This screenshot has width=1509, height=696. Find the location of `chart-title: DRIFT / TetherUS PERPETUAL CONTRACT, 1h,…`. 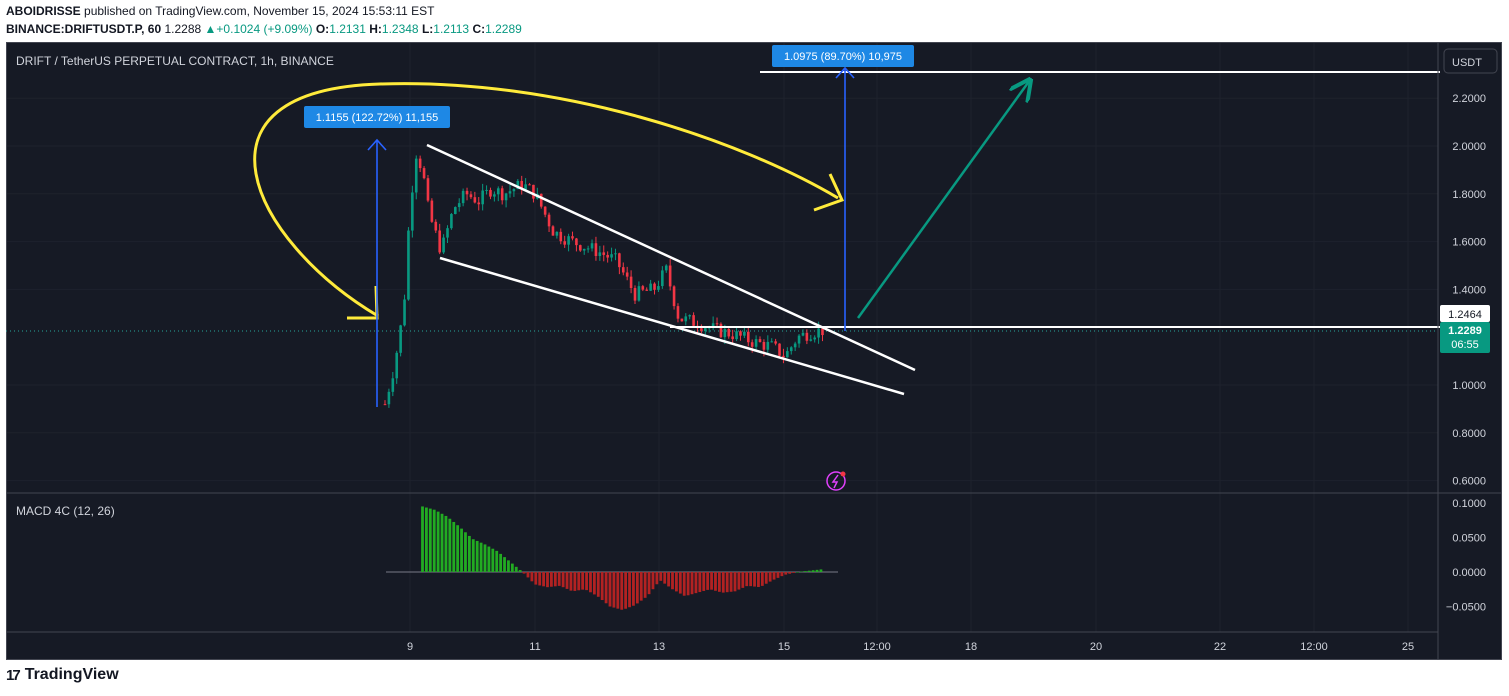

chart-title: DRIFT / TetherUS PERPETUAL CONTRACT, 1h,… is located at coordinates (175, 61).